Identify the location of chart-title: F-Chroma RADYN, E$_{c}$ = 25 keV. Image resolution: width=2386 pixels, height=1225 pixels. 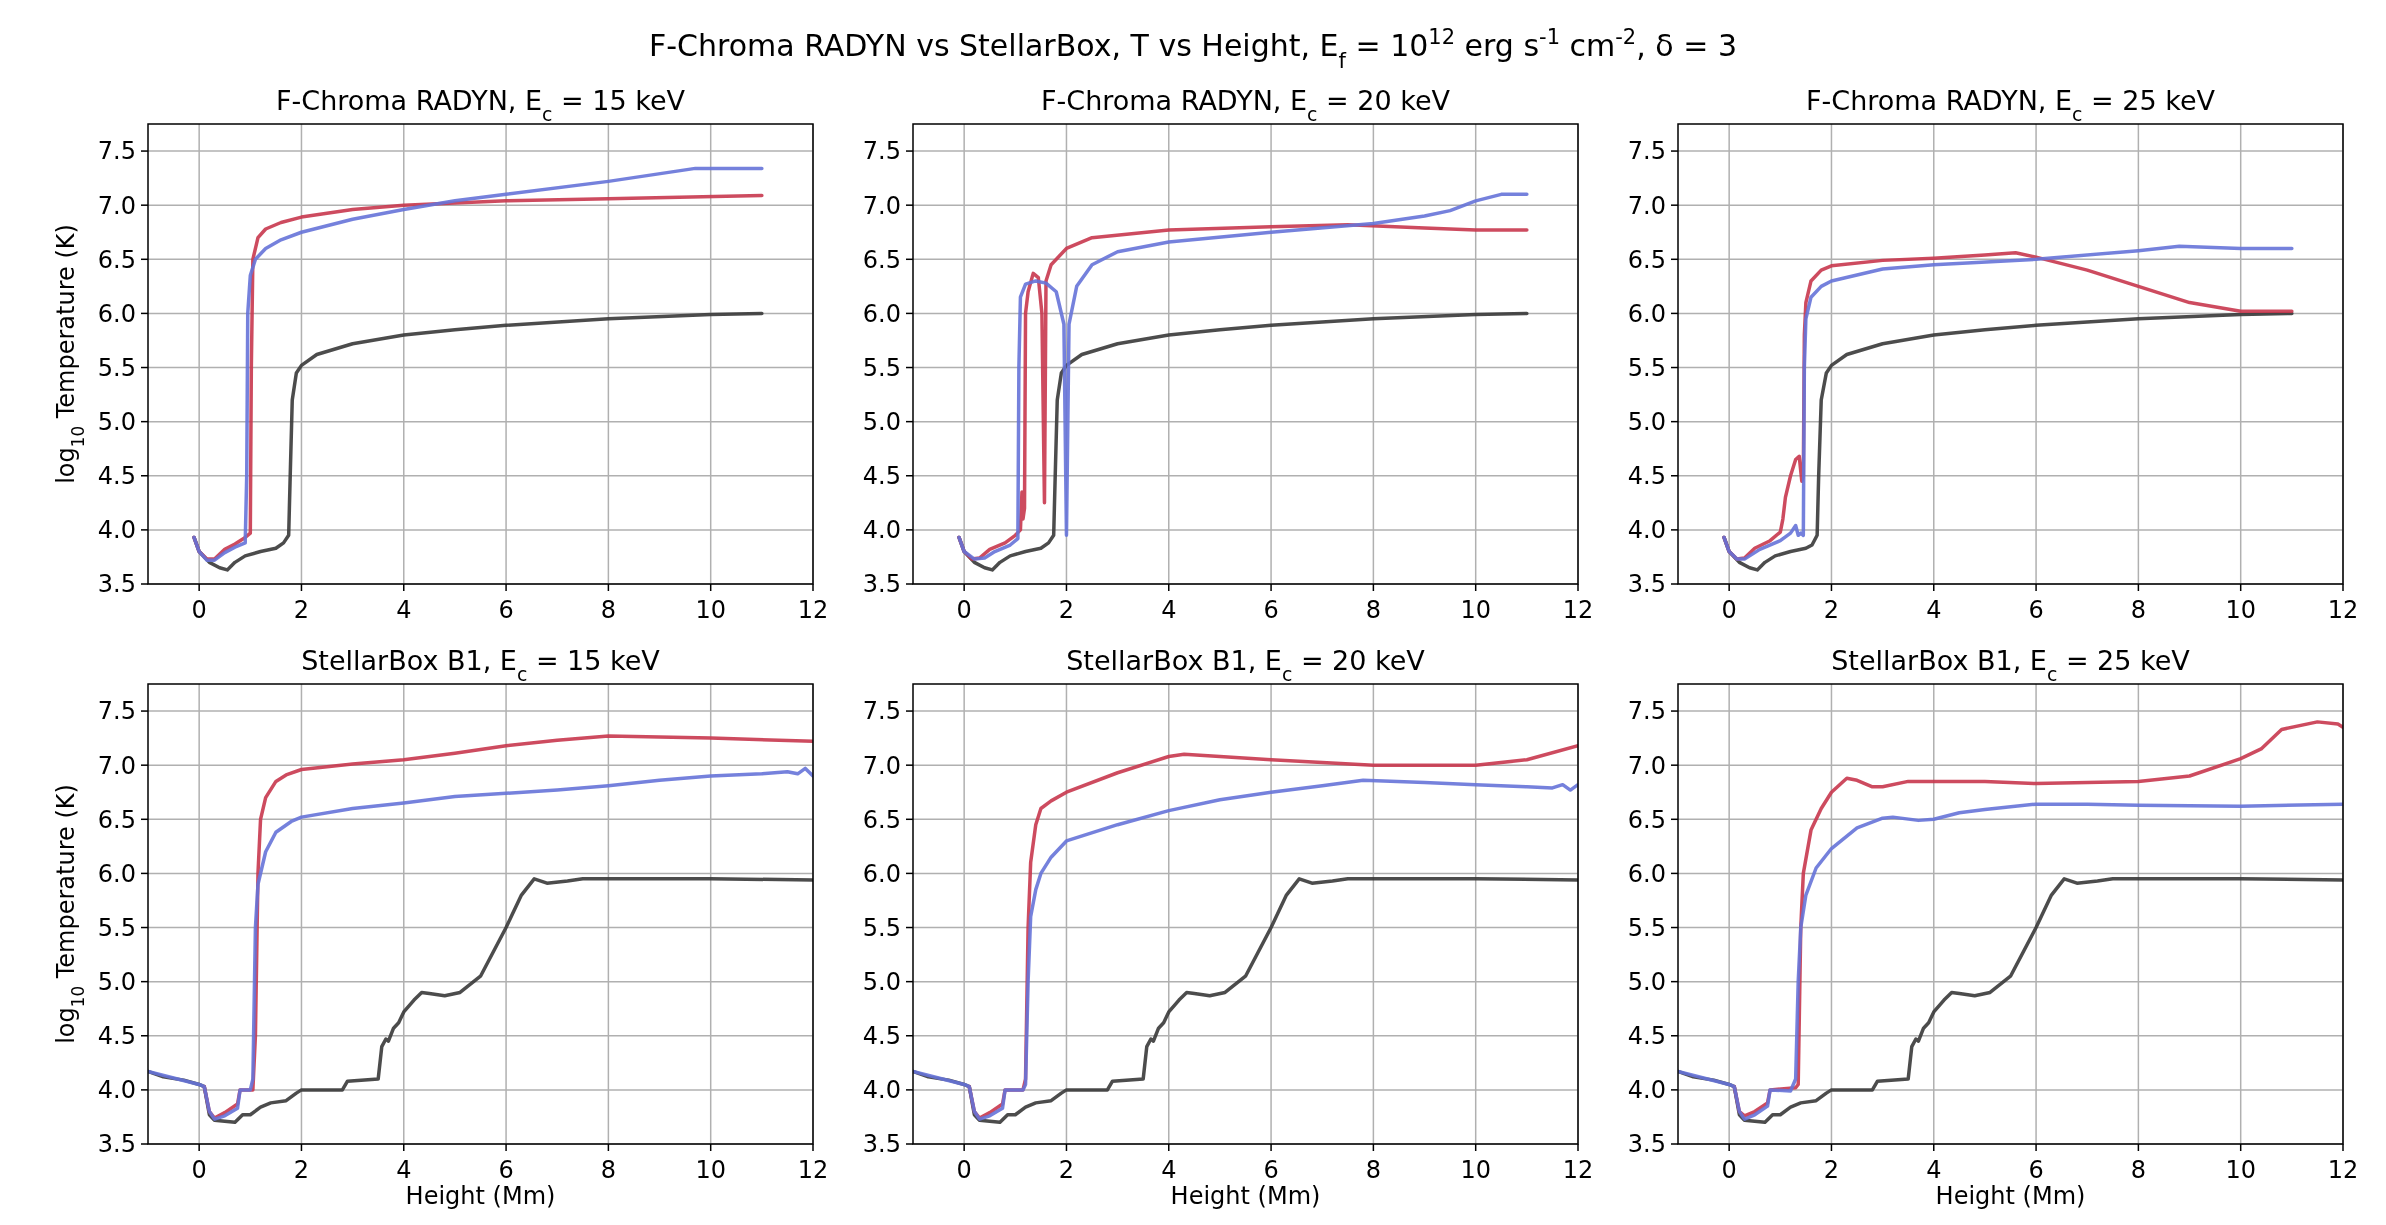
(2011, 105).